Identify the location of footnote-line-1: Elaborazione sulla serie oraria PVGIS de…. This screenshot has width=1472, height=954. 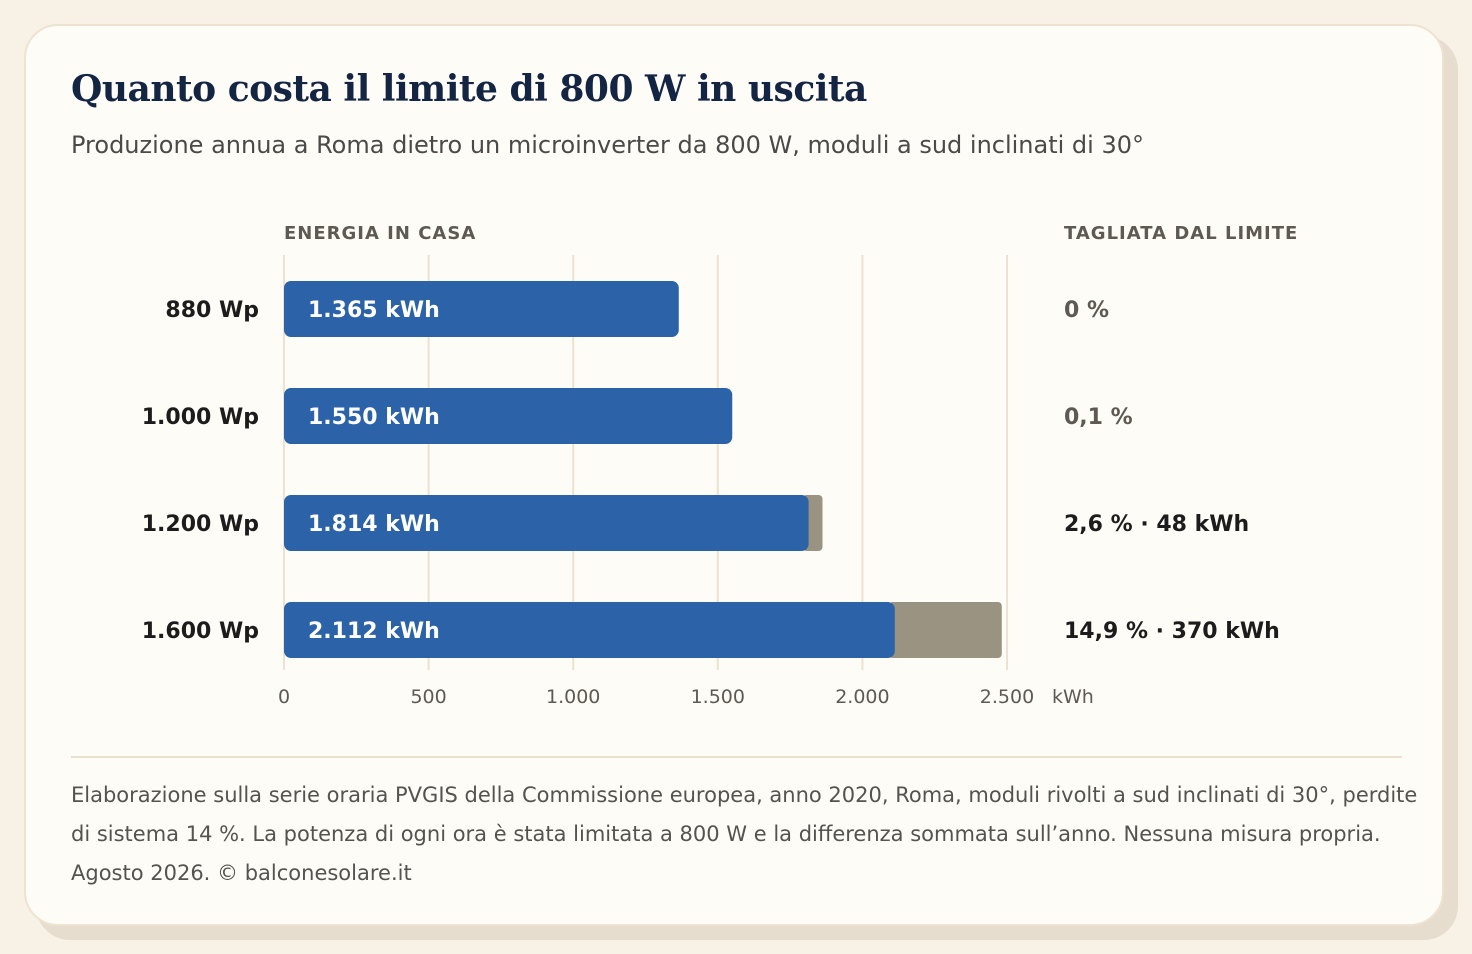
(744, 795).